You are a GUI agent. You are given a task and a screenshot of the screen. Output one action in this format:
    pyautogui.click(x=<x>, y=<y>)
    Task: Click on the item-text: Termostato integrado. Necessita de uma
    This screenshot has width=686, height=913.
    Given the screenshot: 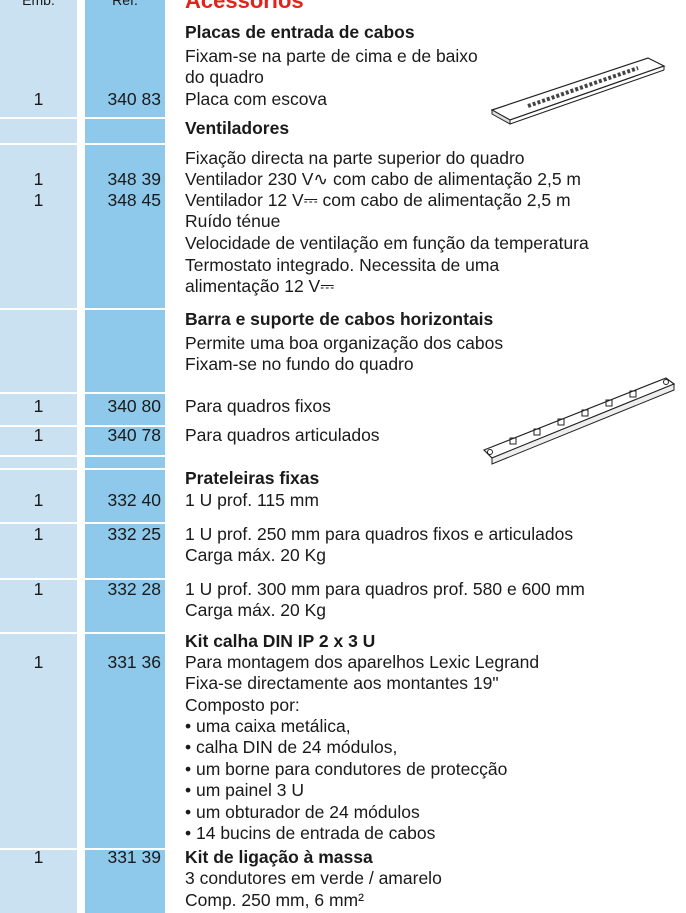 What is the action you would take?
    pyautogui.click(x=342, y=265)
    